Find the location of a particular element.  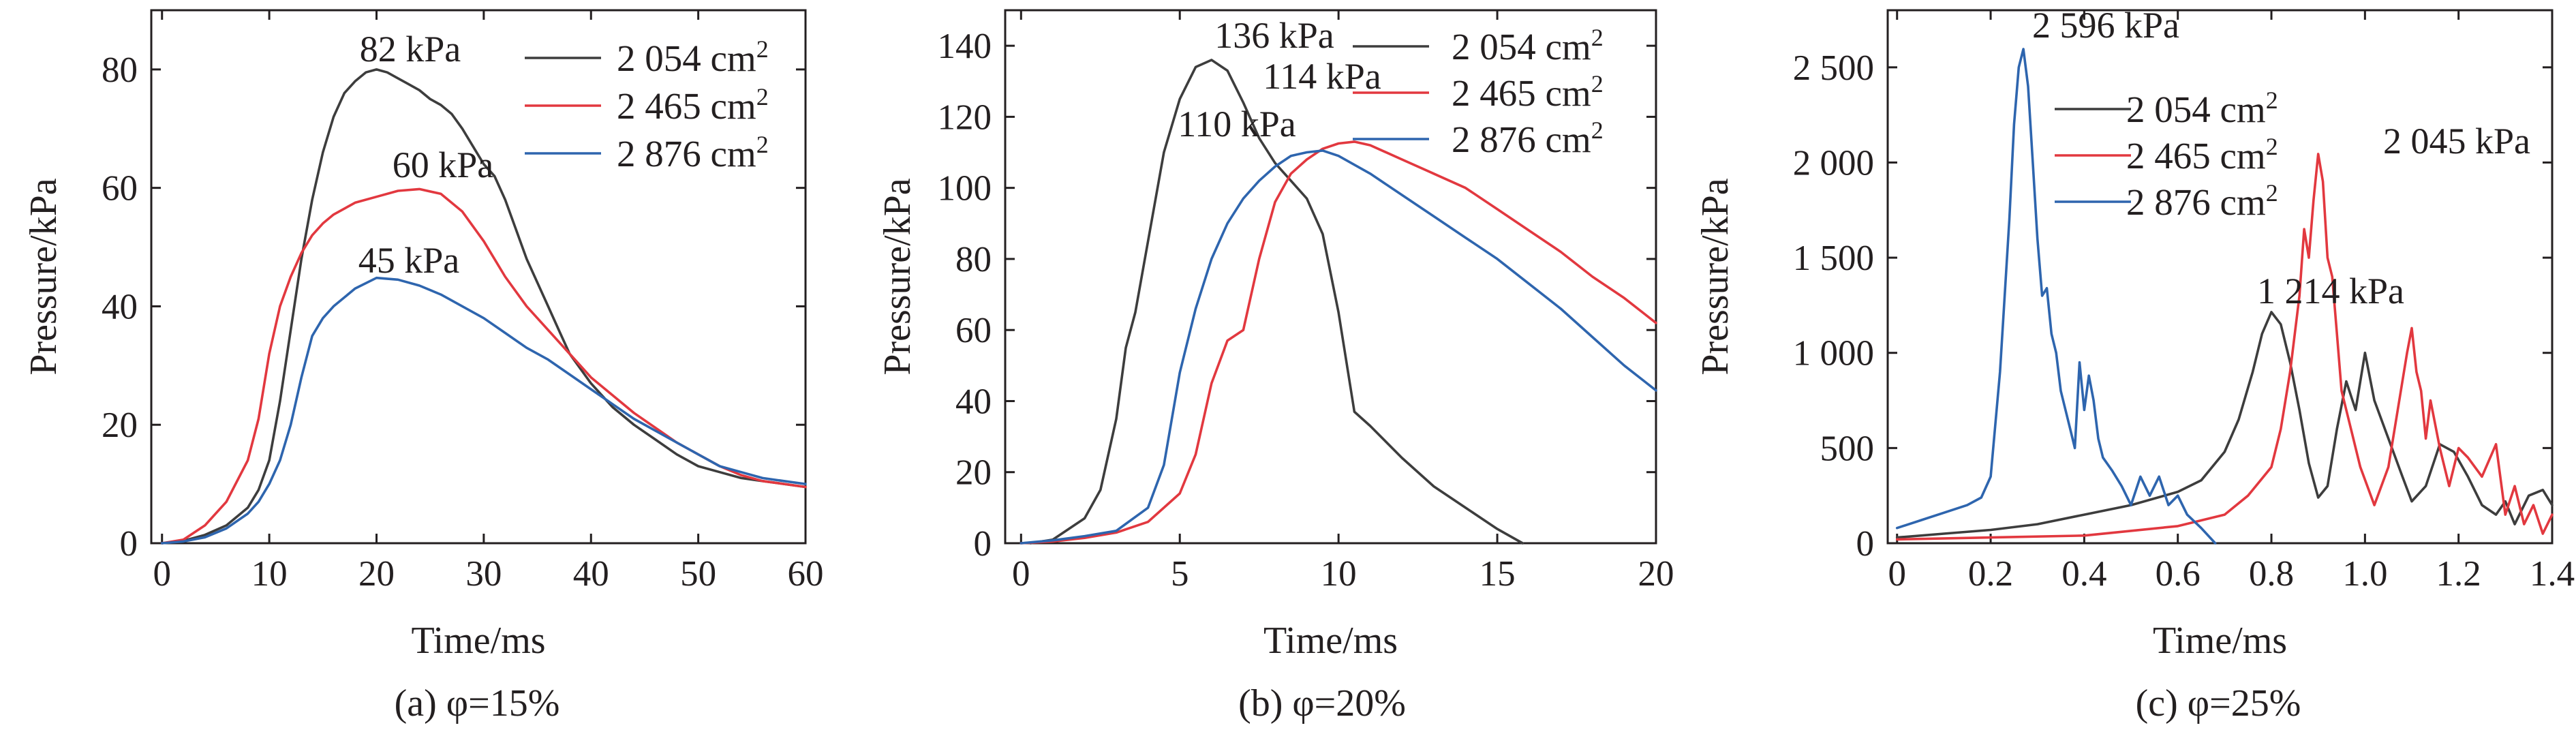

x-tick-label: 1.2 is located at coordinates (2458, 574).